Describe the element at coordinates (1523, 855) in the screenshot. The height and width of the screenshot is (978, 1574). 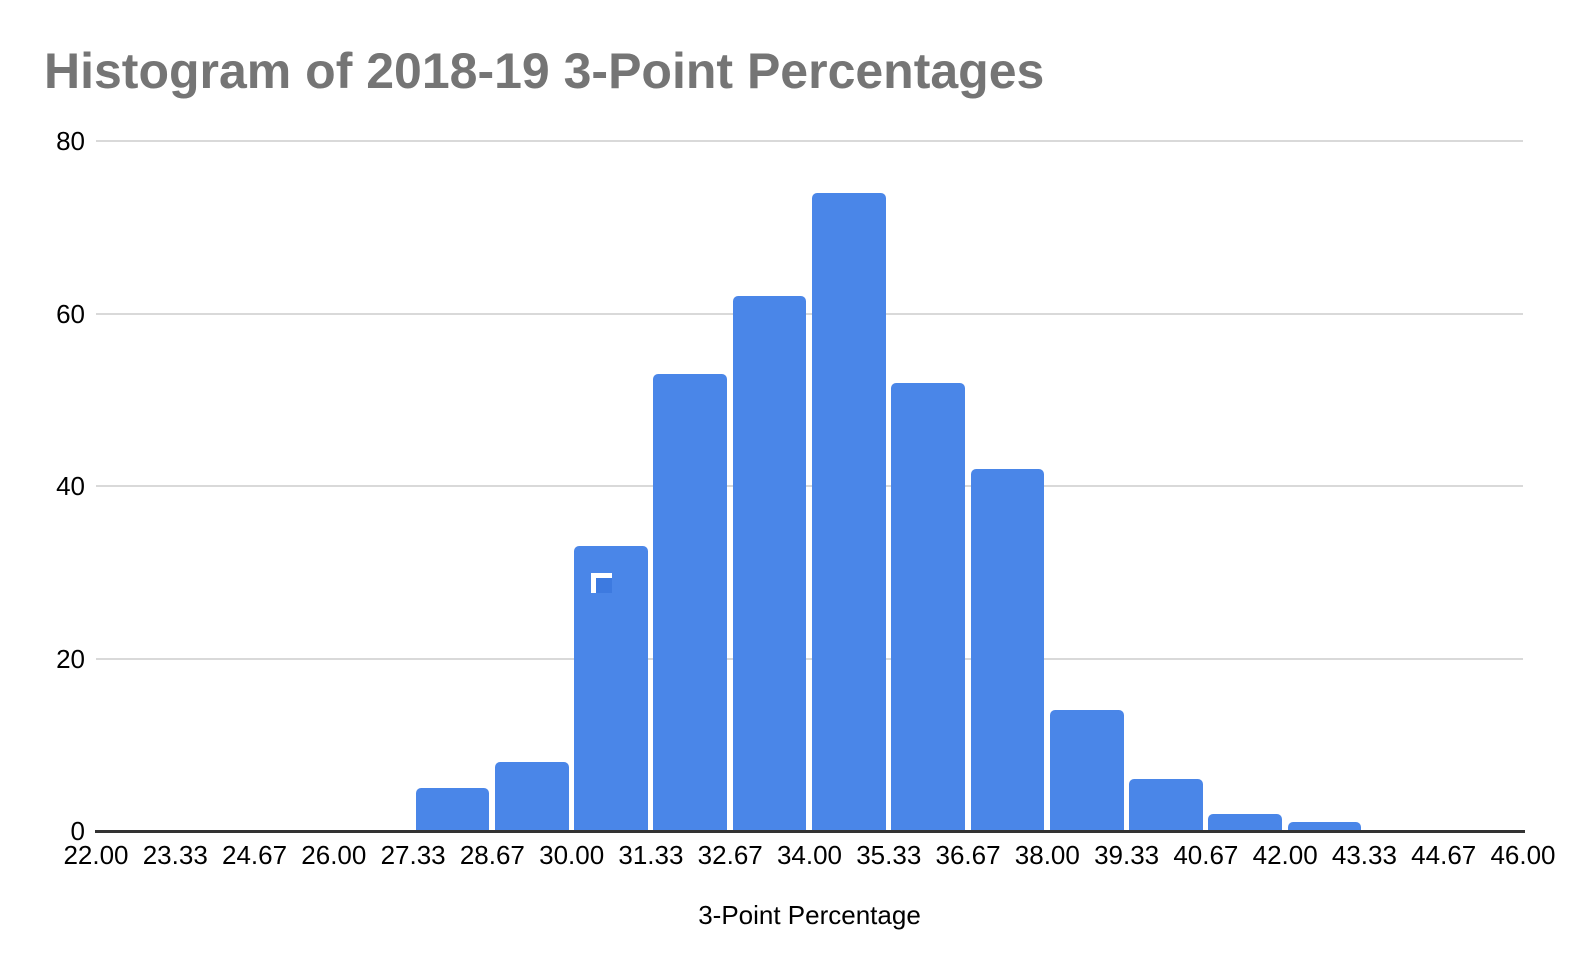
I see `x-axis-tick-label: 46.00` at that location.